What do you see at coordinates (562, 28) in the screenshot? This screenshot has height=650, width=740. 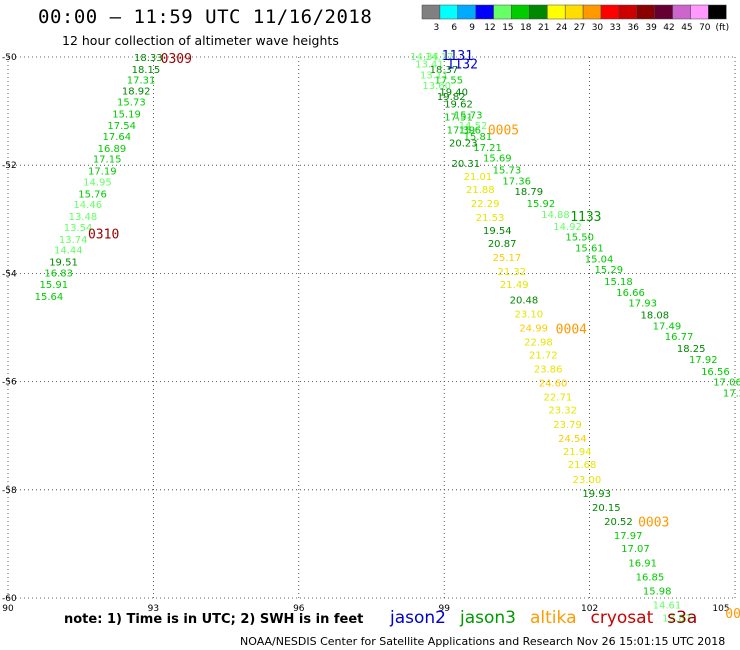 I see `colorbar-label: 24` at bounding box center [562, 28].